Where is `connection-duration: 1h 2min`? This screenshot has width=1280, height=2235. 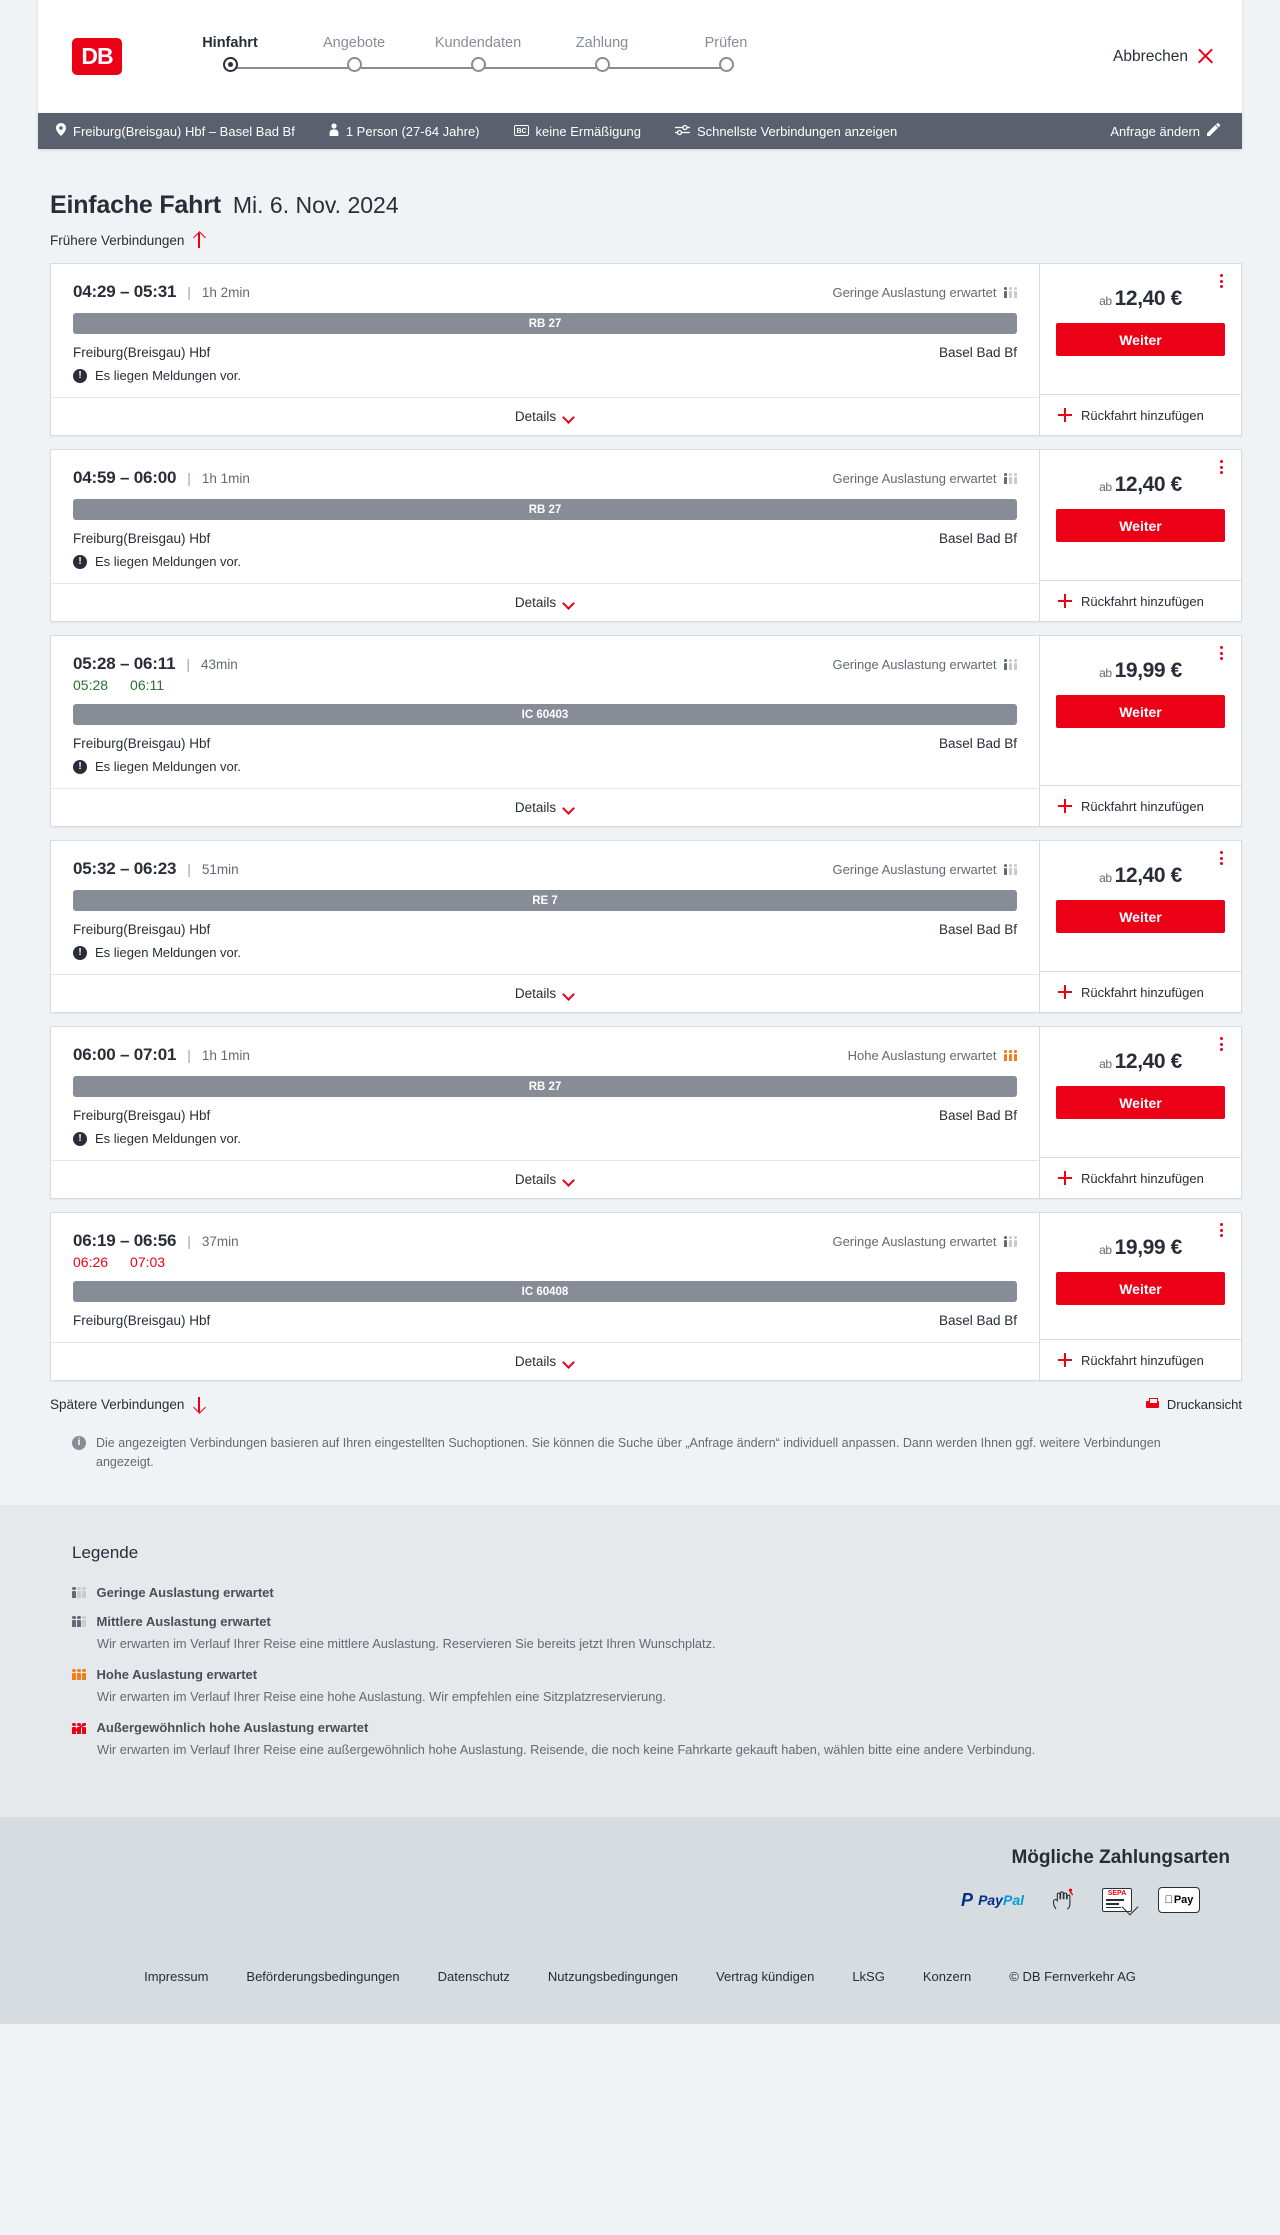 connection-duration: 1h 2min is located at coordinates (225, 292).